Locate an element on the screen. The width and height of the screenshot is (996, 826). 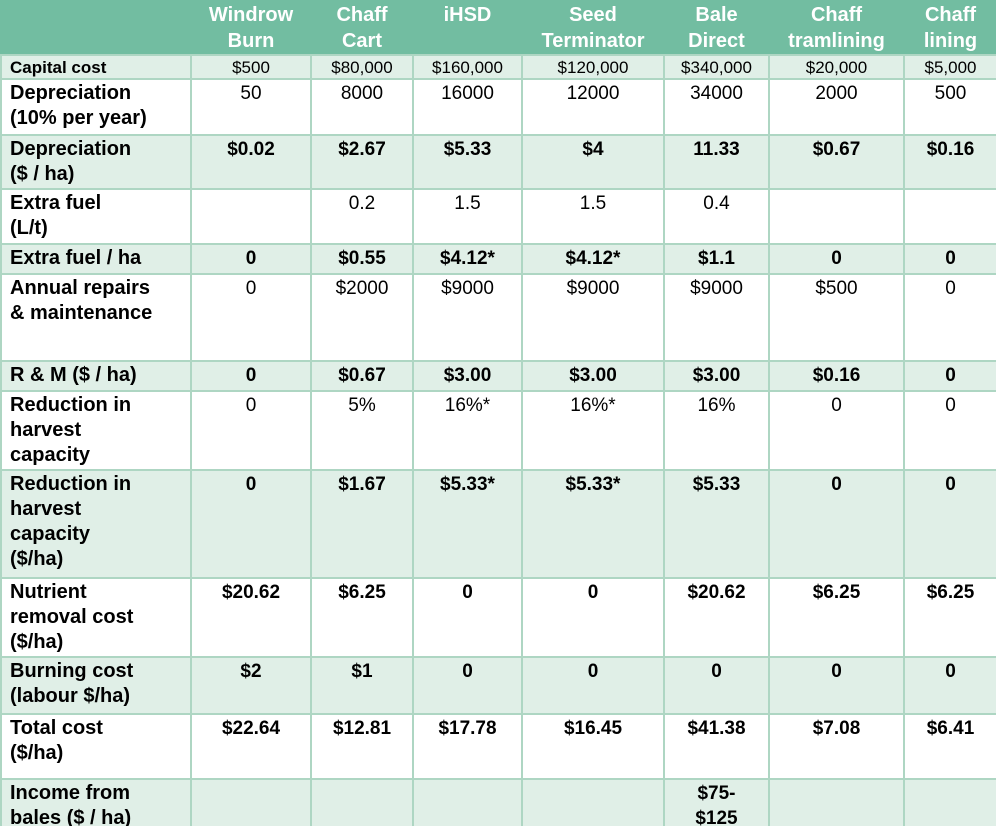
cell: $2.67 is located at coordinates (362, 162).